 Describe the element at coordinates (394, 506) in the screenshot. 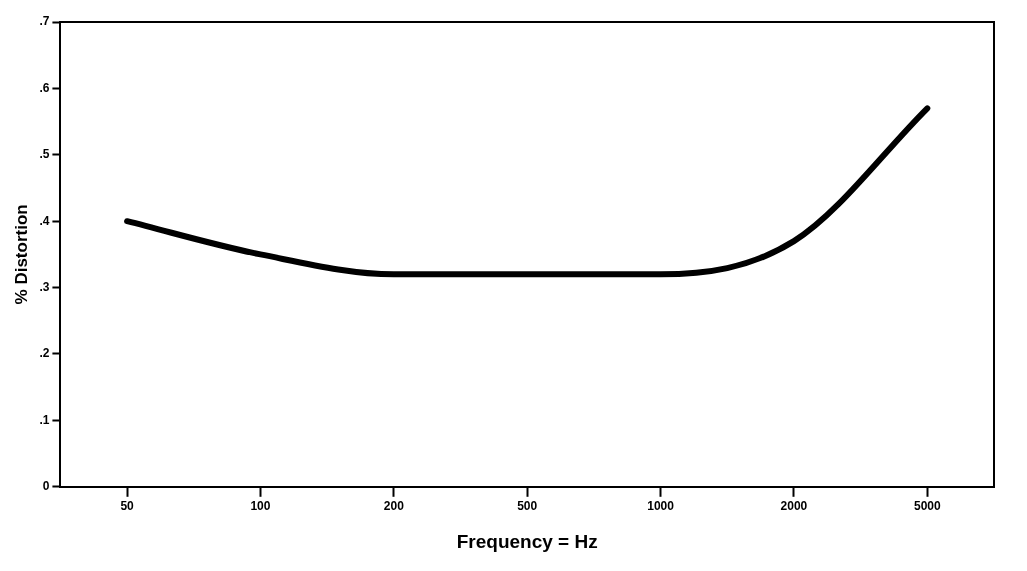

I see `x-tick-label: 200` at that location.